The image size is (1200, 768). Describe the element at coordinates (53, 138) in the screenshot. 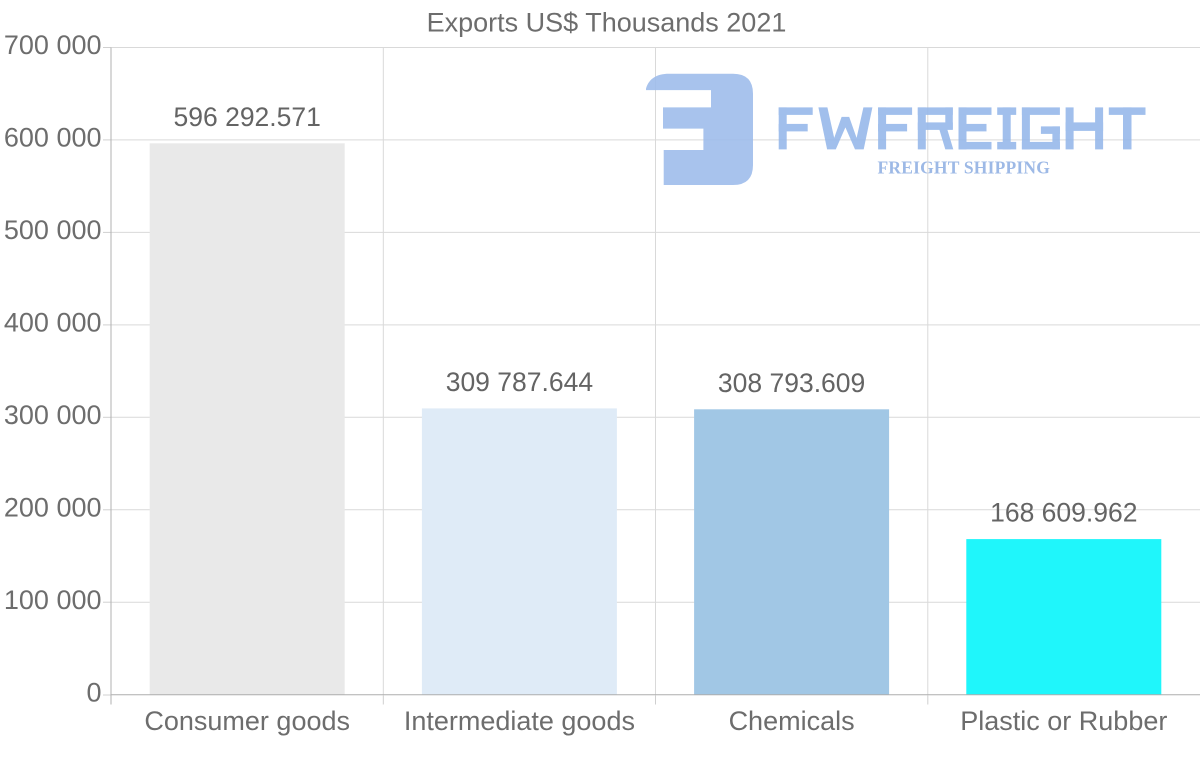

I see `svg-text: 600 000` at that location.